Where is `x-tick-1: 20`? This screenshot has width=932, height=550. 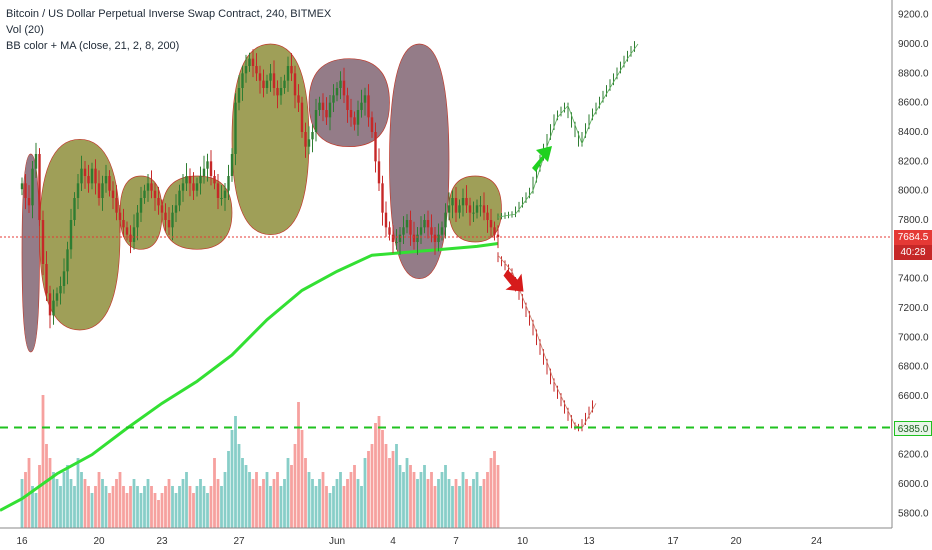 x-tick-1: 20 is located at coordinates (99, 541).